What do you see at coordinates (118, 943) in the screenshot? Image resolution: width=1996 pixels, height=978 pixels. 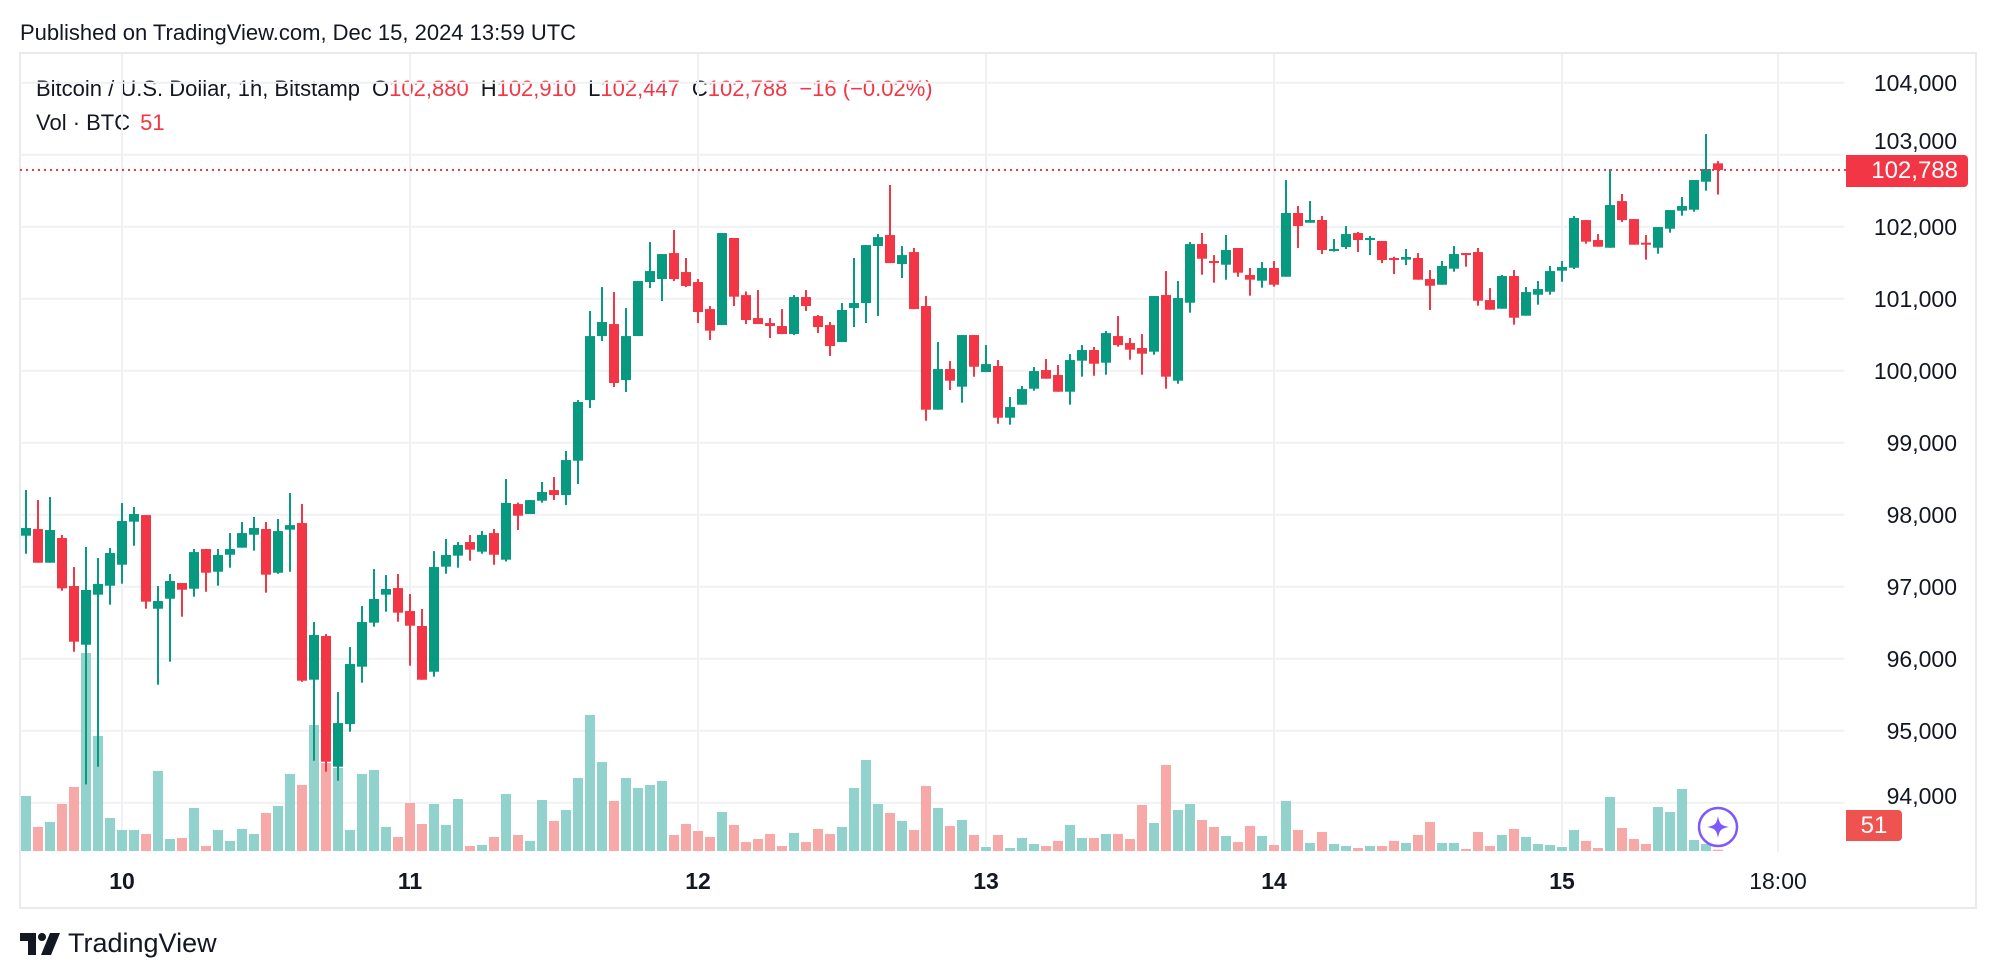 I see `tradingview-logo: TradingView` at bounding box center [118, 943].